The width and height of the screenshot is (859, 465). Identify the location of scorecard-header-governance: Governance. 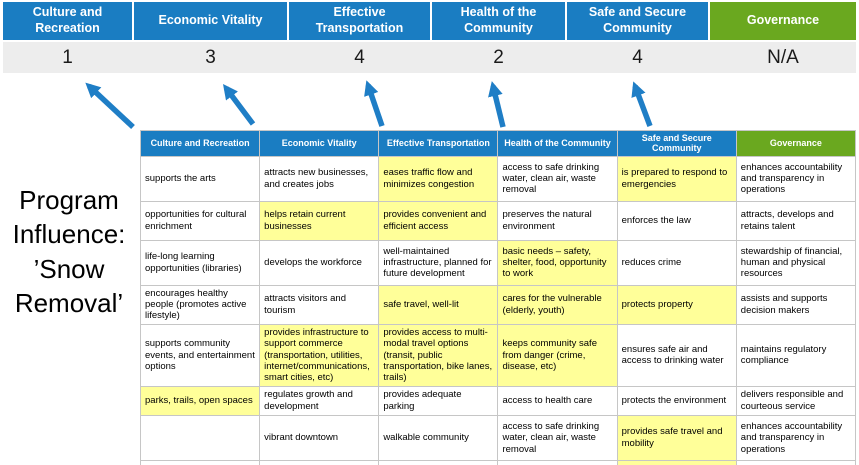
(783, 21).